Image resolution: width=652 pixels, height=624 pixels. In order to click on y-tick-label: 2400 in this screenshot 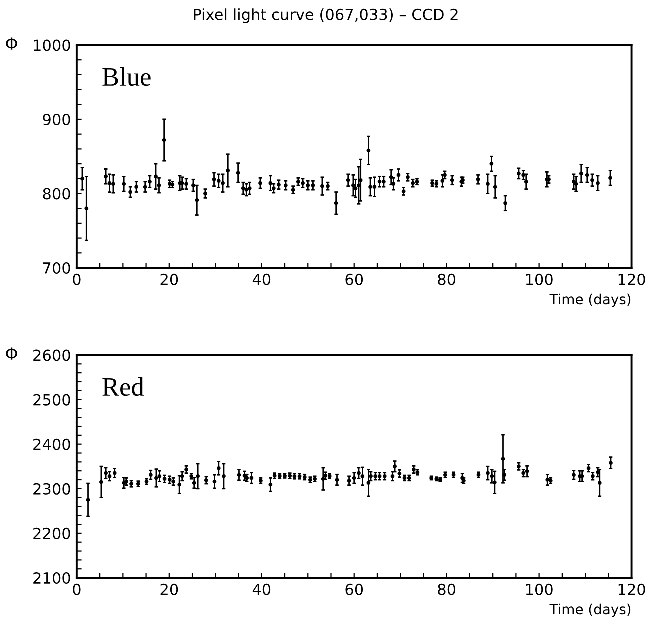, I will do `click(52, 444)`.